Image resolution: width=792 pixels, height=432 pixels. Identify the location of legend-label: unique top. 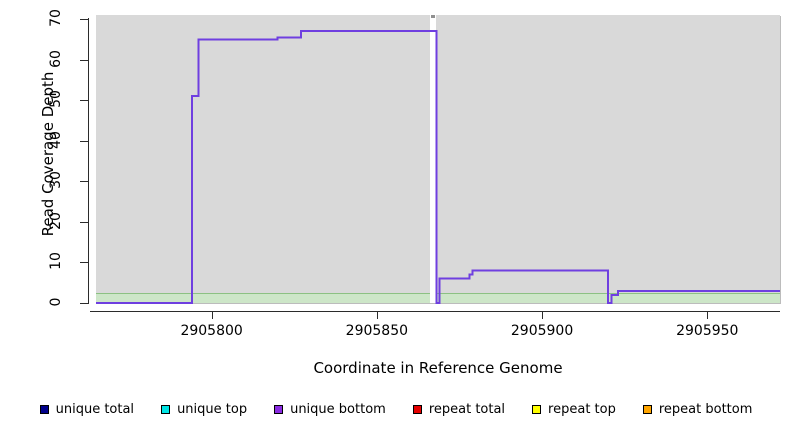
(212, 409).